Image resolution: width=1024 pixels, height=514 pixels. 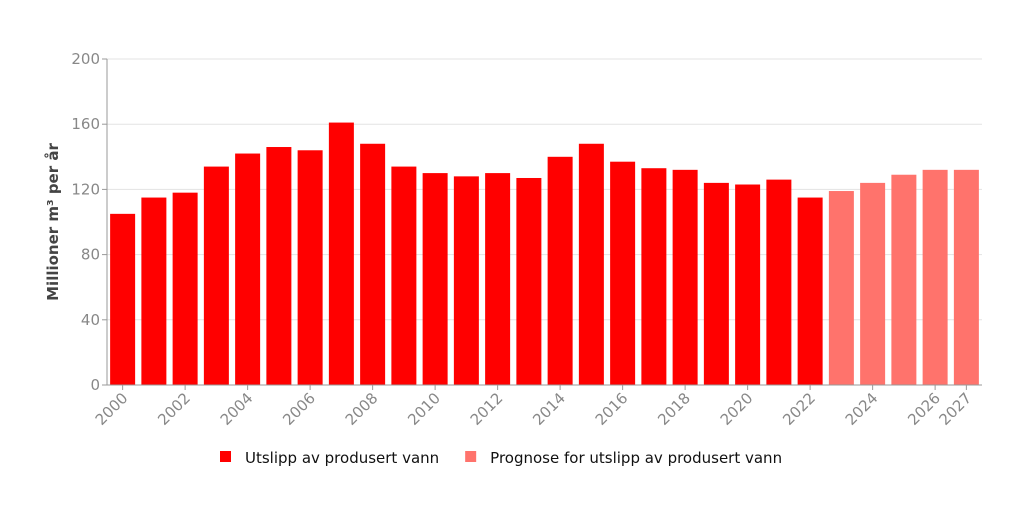 What do you see at coordinates (53, 222) in the screenshot?
I see `y-axis-title: Millioner m³ per år` at bounding box center [53, 222].